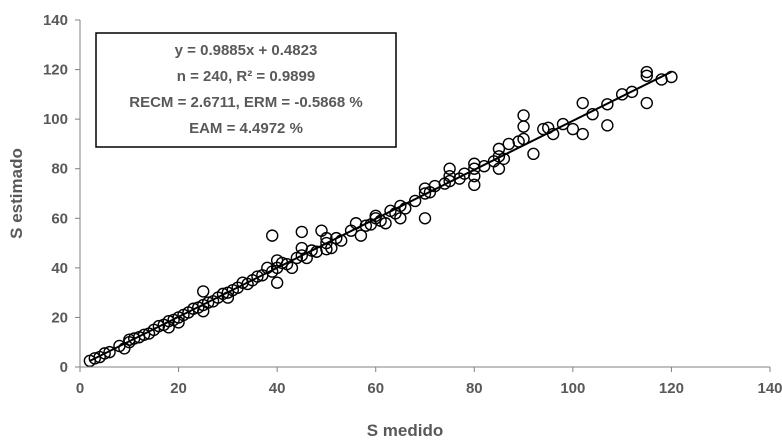 The height and width of the screenshot is (442, 782). I want to click on x-tick-label: 0, so click(80, 388).